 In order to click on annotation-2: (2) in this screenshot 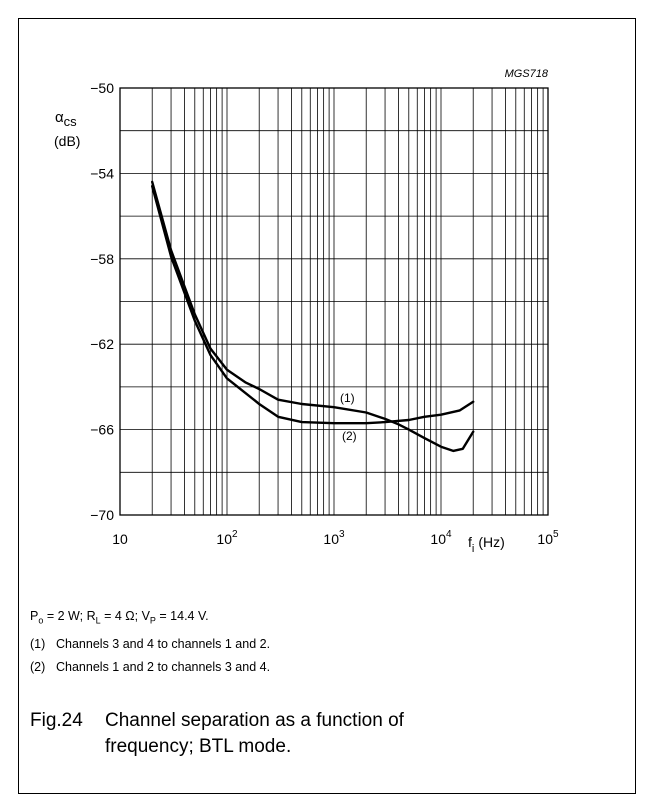, I will do `click(349, 436)`.